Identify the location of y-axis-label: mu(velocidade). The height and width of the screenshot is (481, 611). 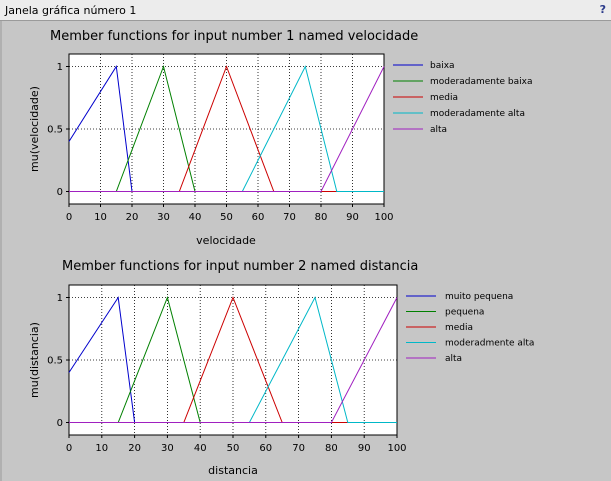
(34, 129).